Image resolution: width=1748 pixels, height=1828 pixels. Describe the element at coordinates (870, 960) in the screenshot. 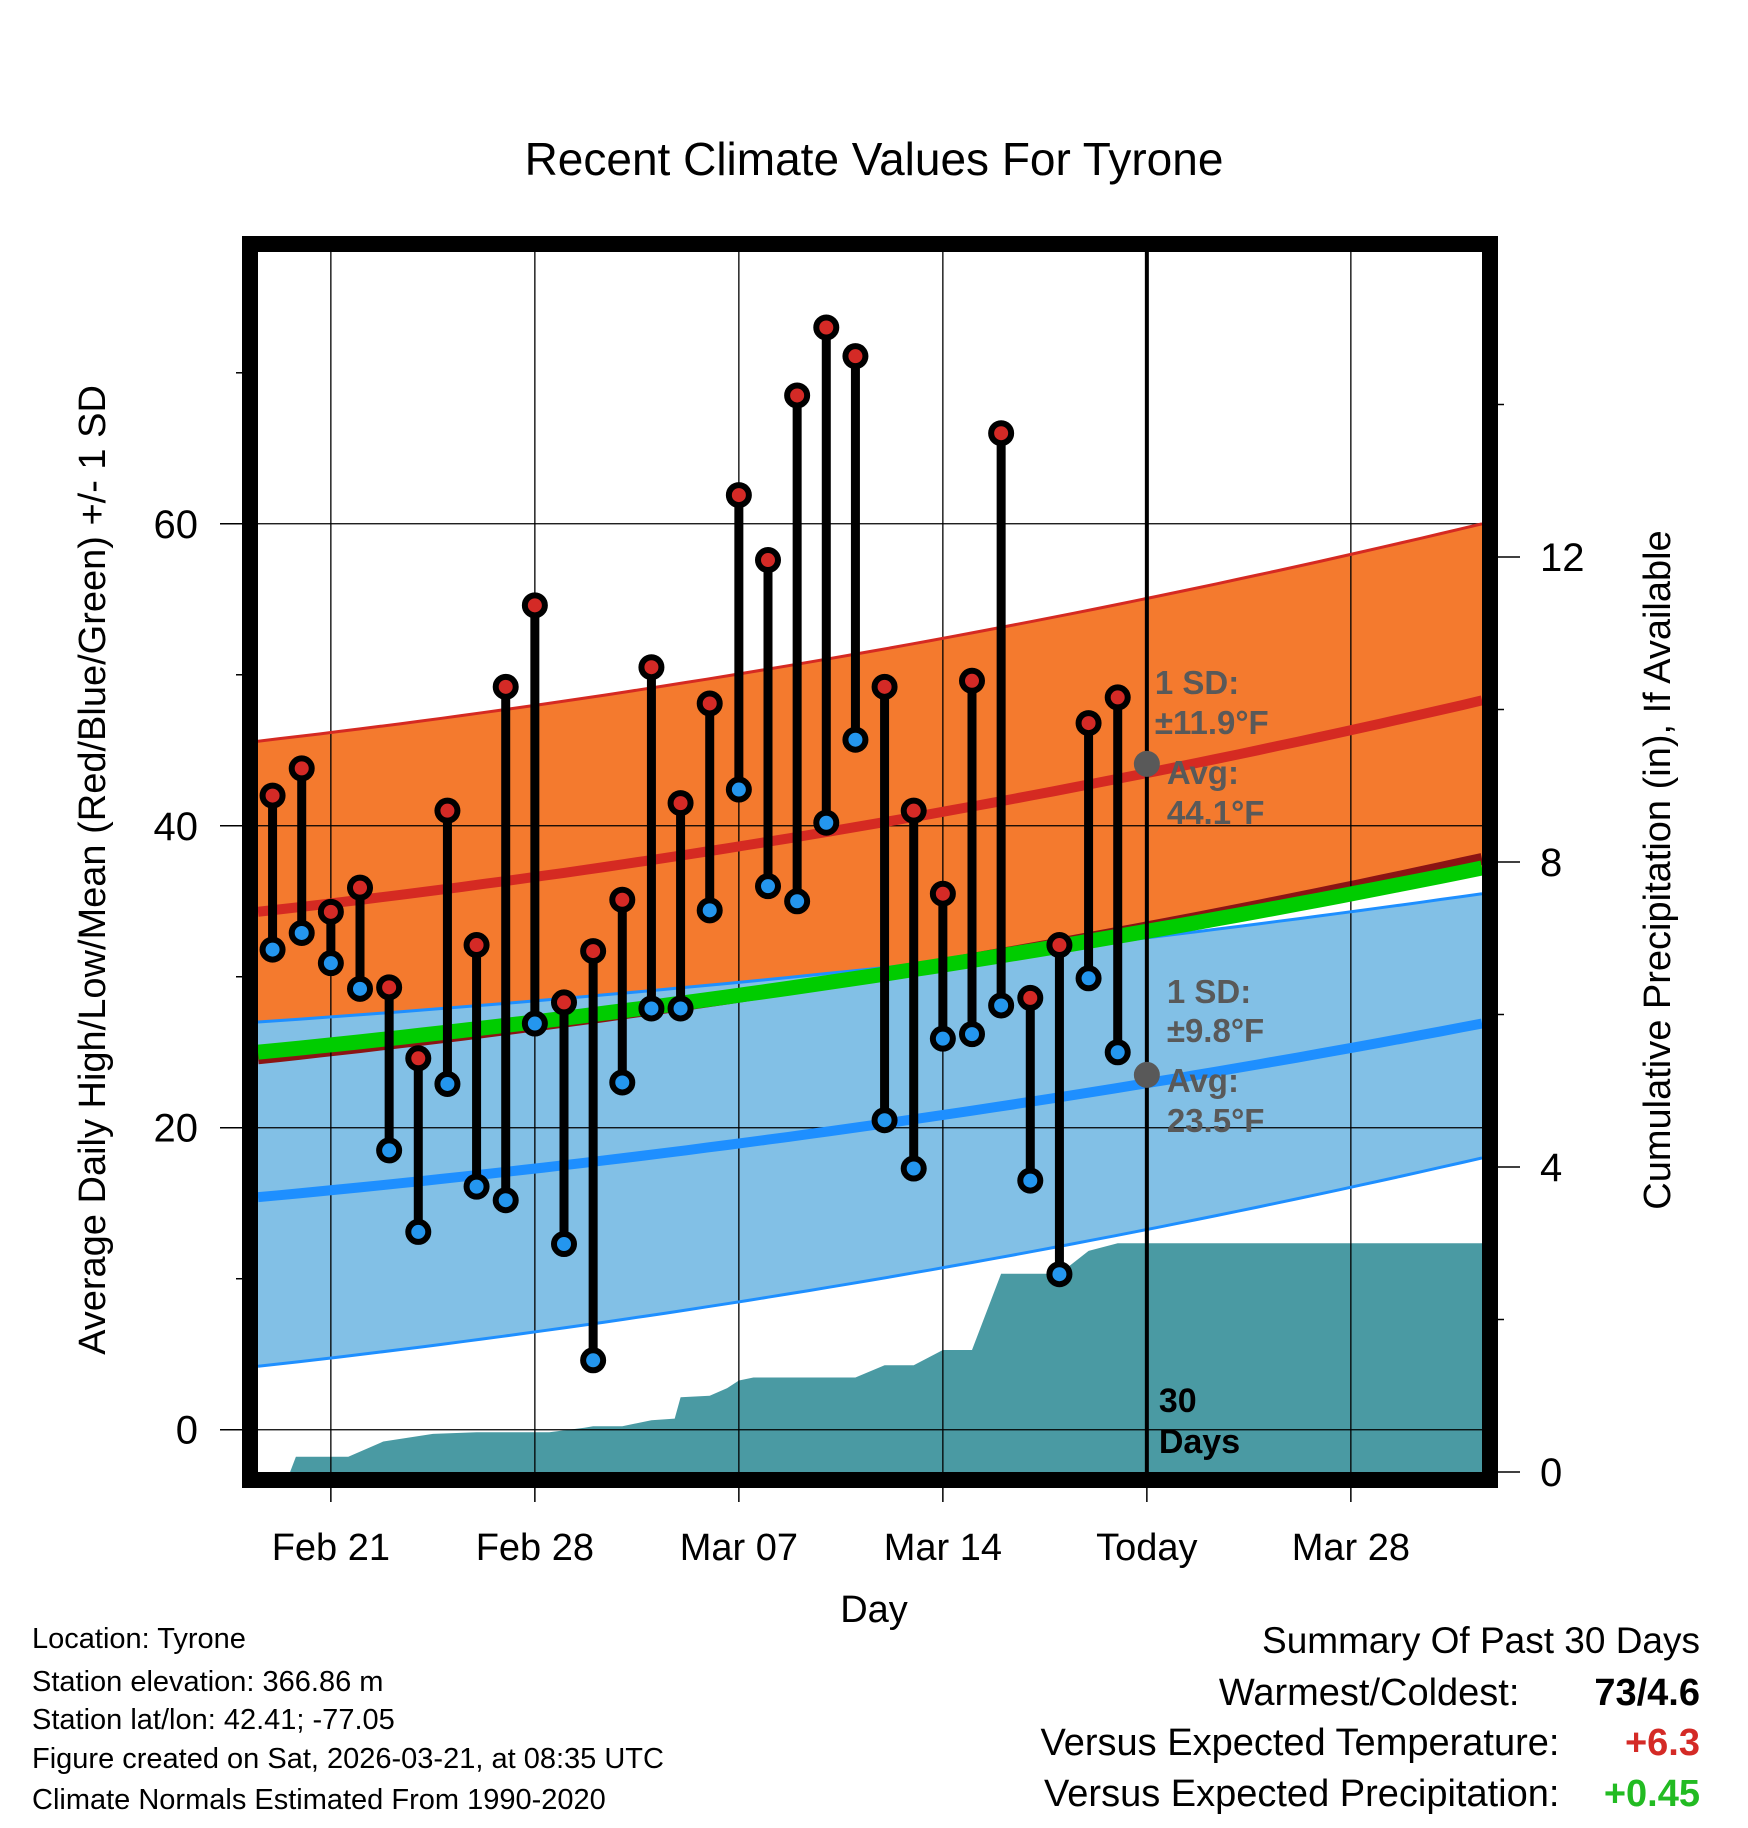

I see `normal-mean-line` at that location.